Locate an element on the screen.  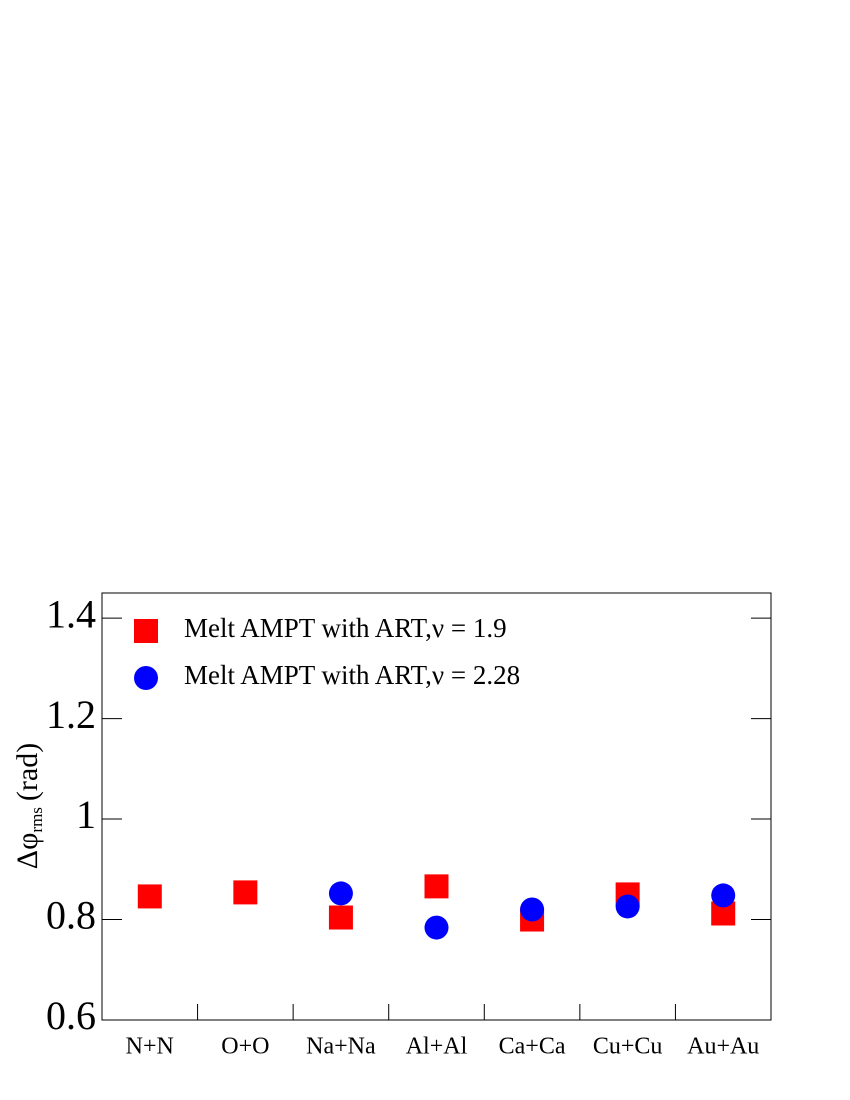
x-tick-label: Na+Na is located at coordinates (341, 1047).